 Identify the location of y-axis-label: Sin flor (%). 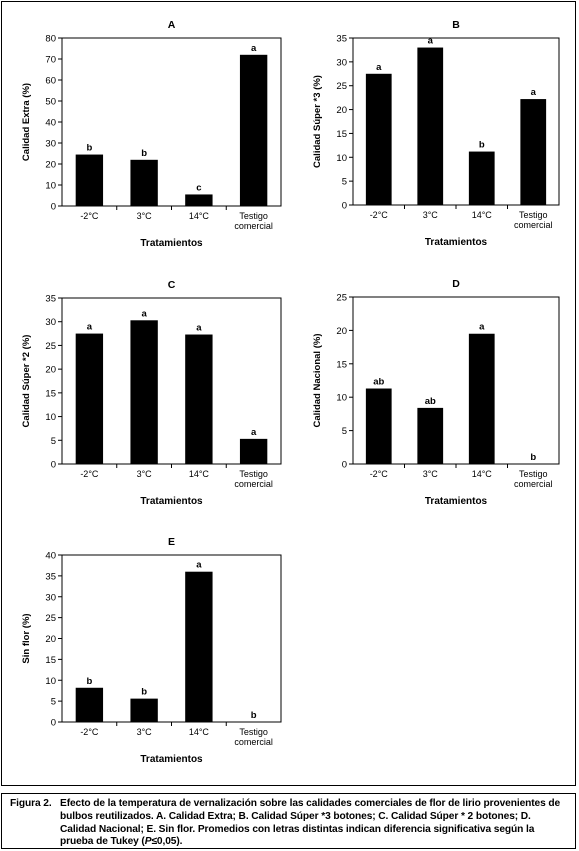
(26, 638).